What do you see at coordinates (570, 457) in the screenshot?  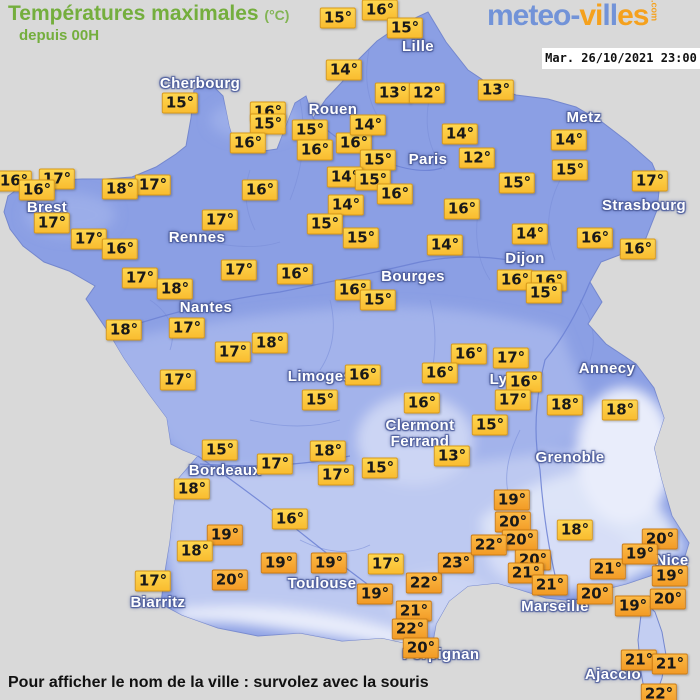 I see `city-label: Grenoble` at bounding box center [570, 457].